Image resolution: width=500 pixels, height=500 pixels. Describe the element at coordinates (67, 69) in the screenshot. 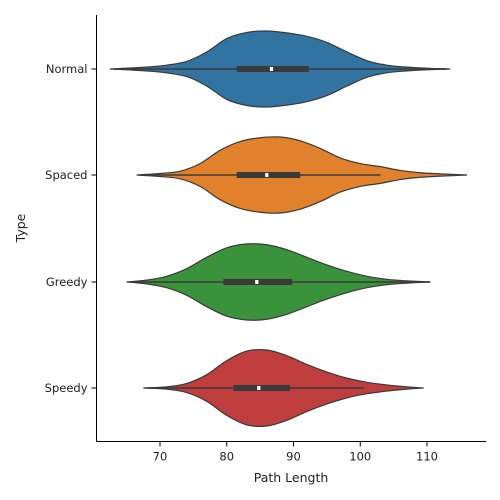

I see `y-tick-label-normal: Normal` at that location.